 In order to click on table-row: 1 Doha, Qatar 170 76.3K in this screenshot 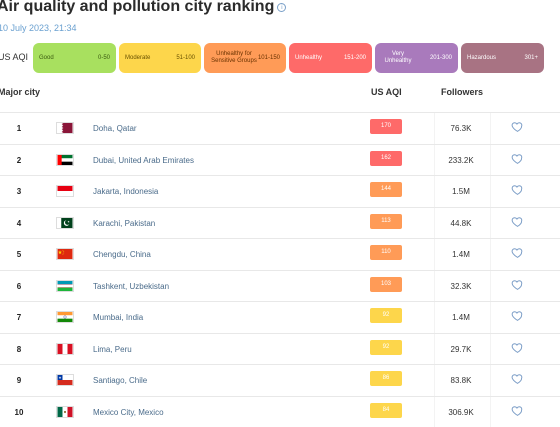, I will do `click(280, 128)`.